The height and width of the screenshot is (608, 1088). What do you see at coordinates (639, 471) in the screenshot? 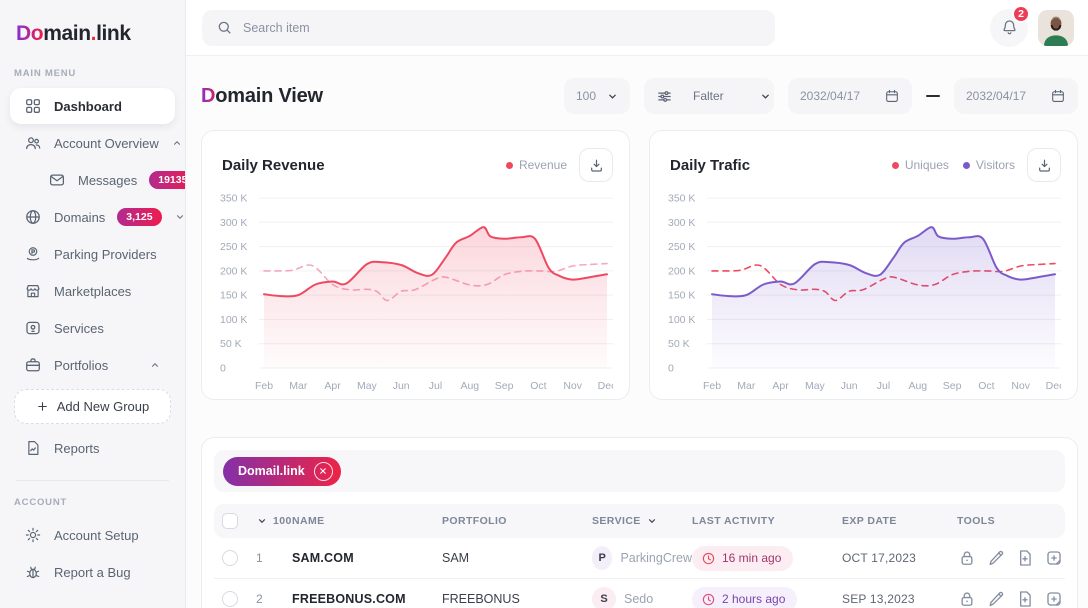
I see `table-filter-strip: Domail.link` at bounding box center [639, 471].